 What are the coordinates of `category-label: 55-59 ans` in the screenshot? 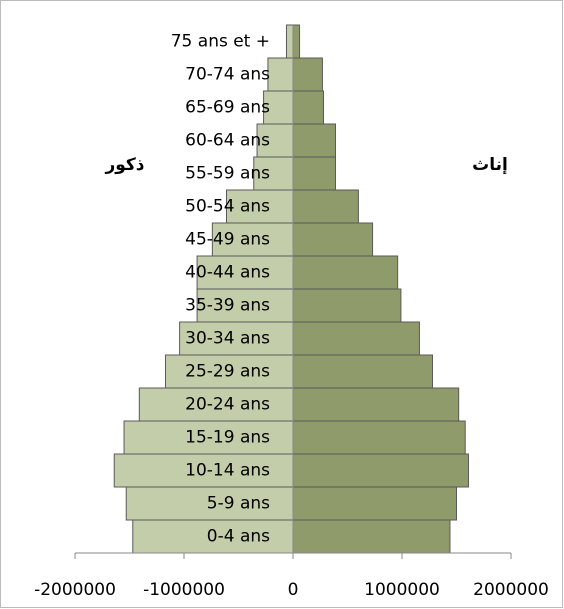 It's located at (227, 174).